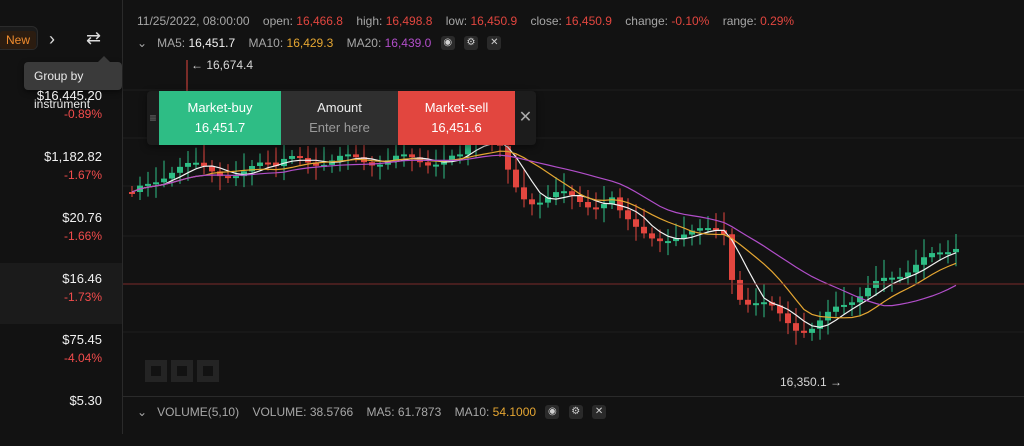 This screenshot has height=446, width=1024. What do you see at coordinates (61, 354) in the screenshot?
I see `instrument-row: $75.45 -4.04%` at bounding box center [61, 354].